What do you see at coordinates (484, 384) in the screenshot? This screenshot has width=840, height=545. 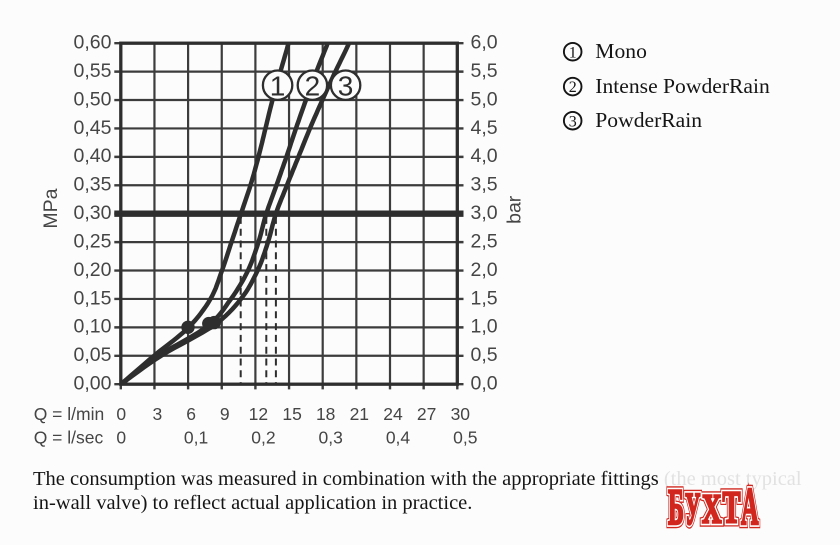 I see `svg-text: 0,0` at bounding box center [484, 384].